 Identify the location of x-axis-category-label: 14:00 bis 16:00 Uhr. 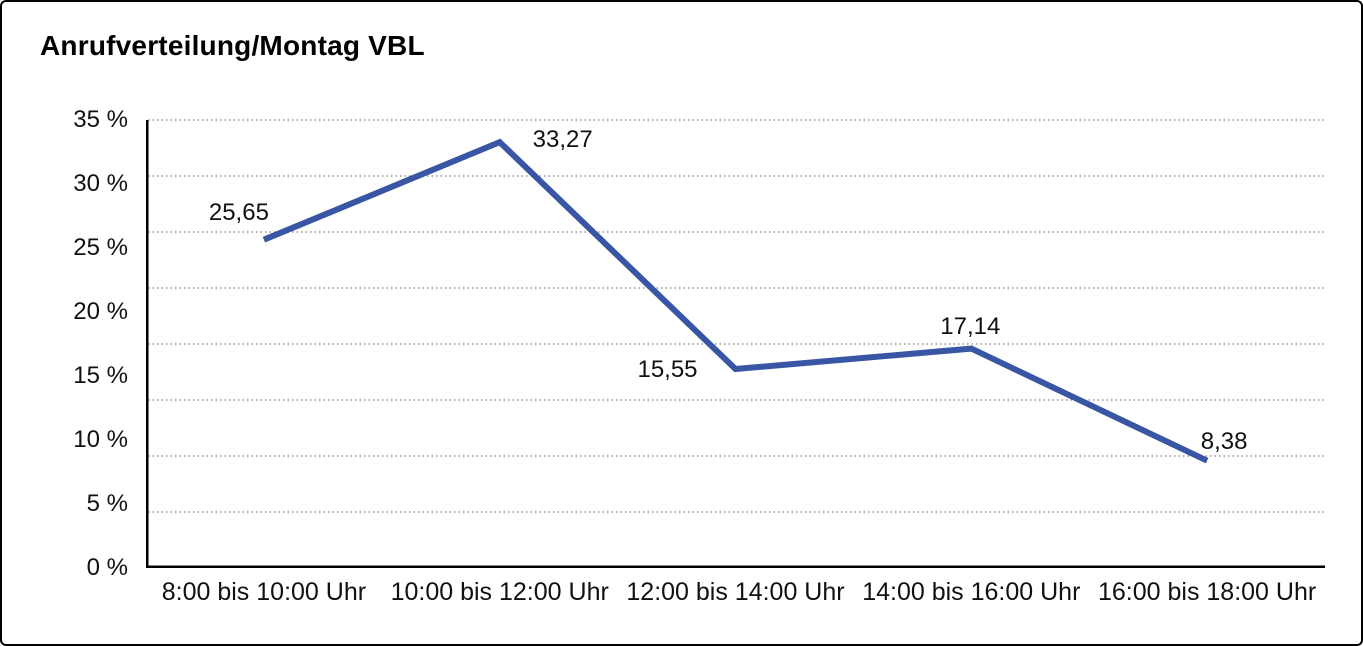
(971, 592).